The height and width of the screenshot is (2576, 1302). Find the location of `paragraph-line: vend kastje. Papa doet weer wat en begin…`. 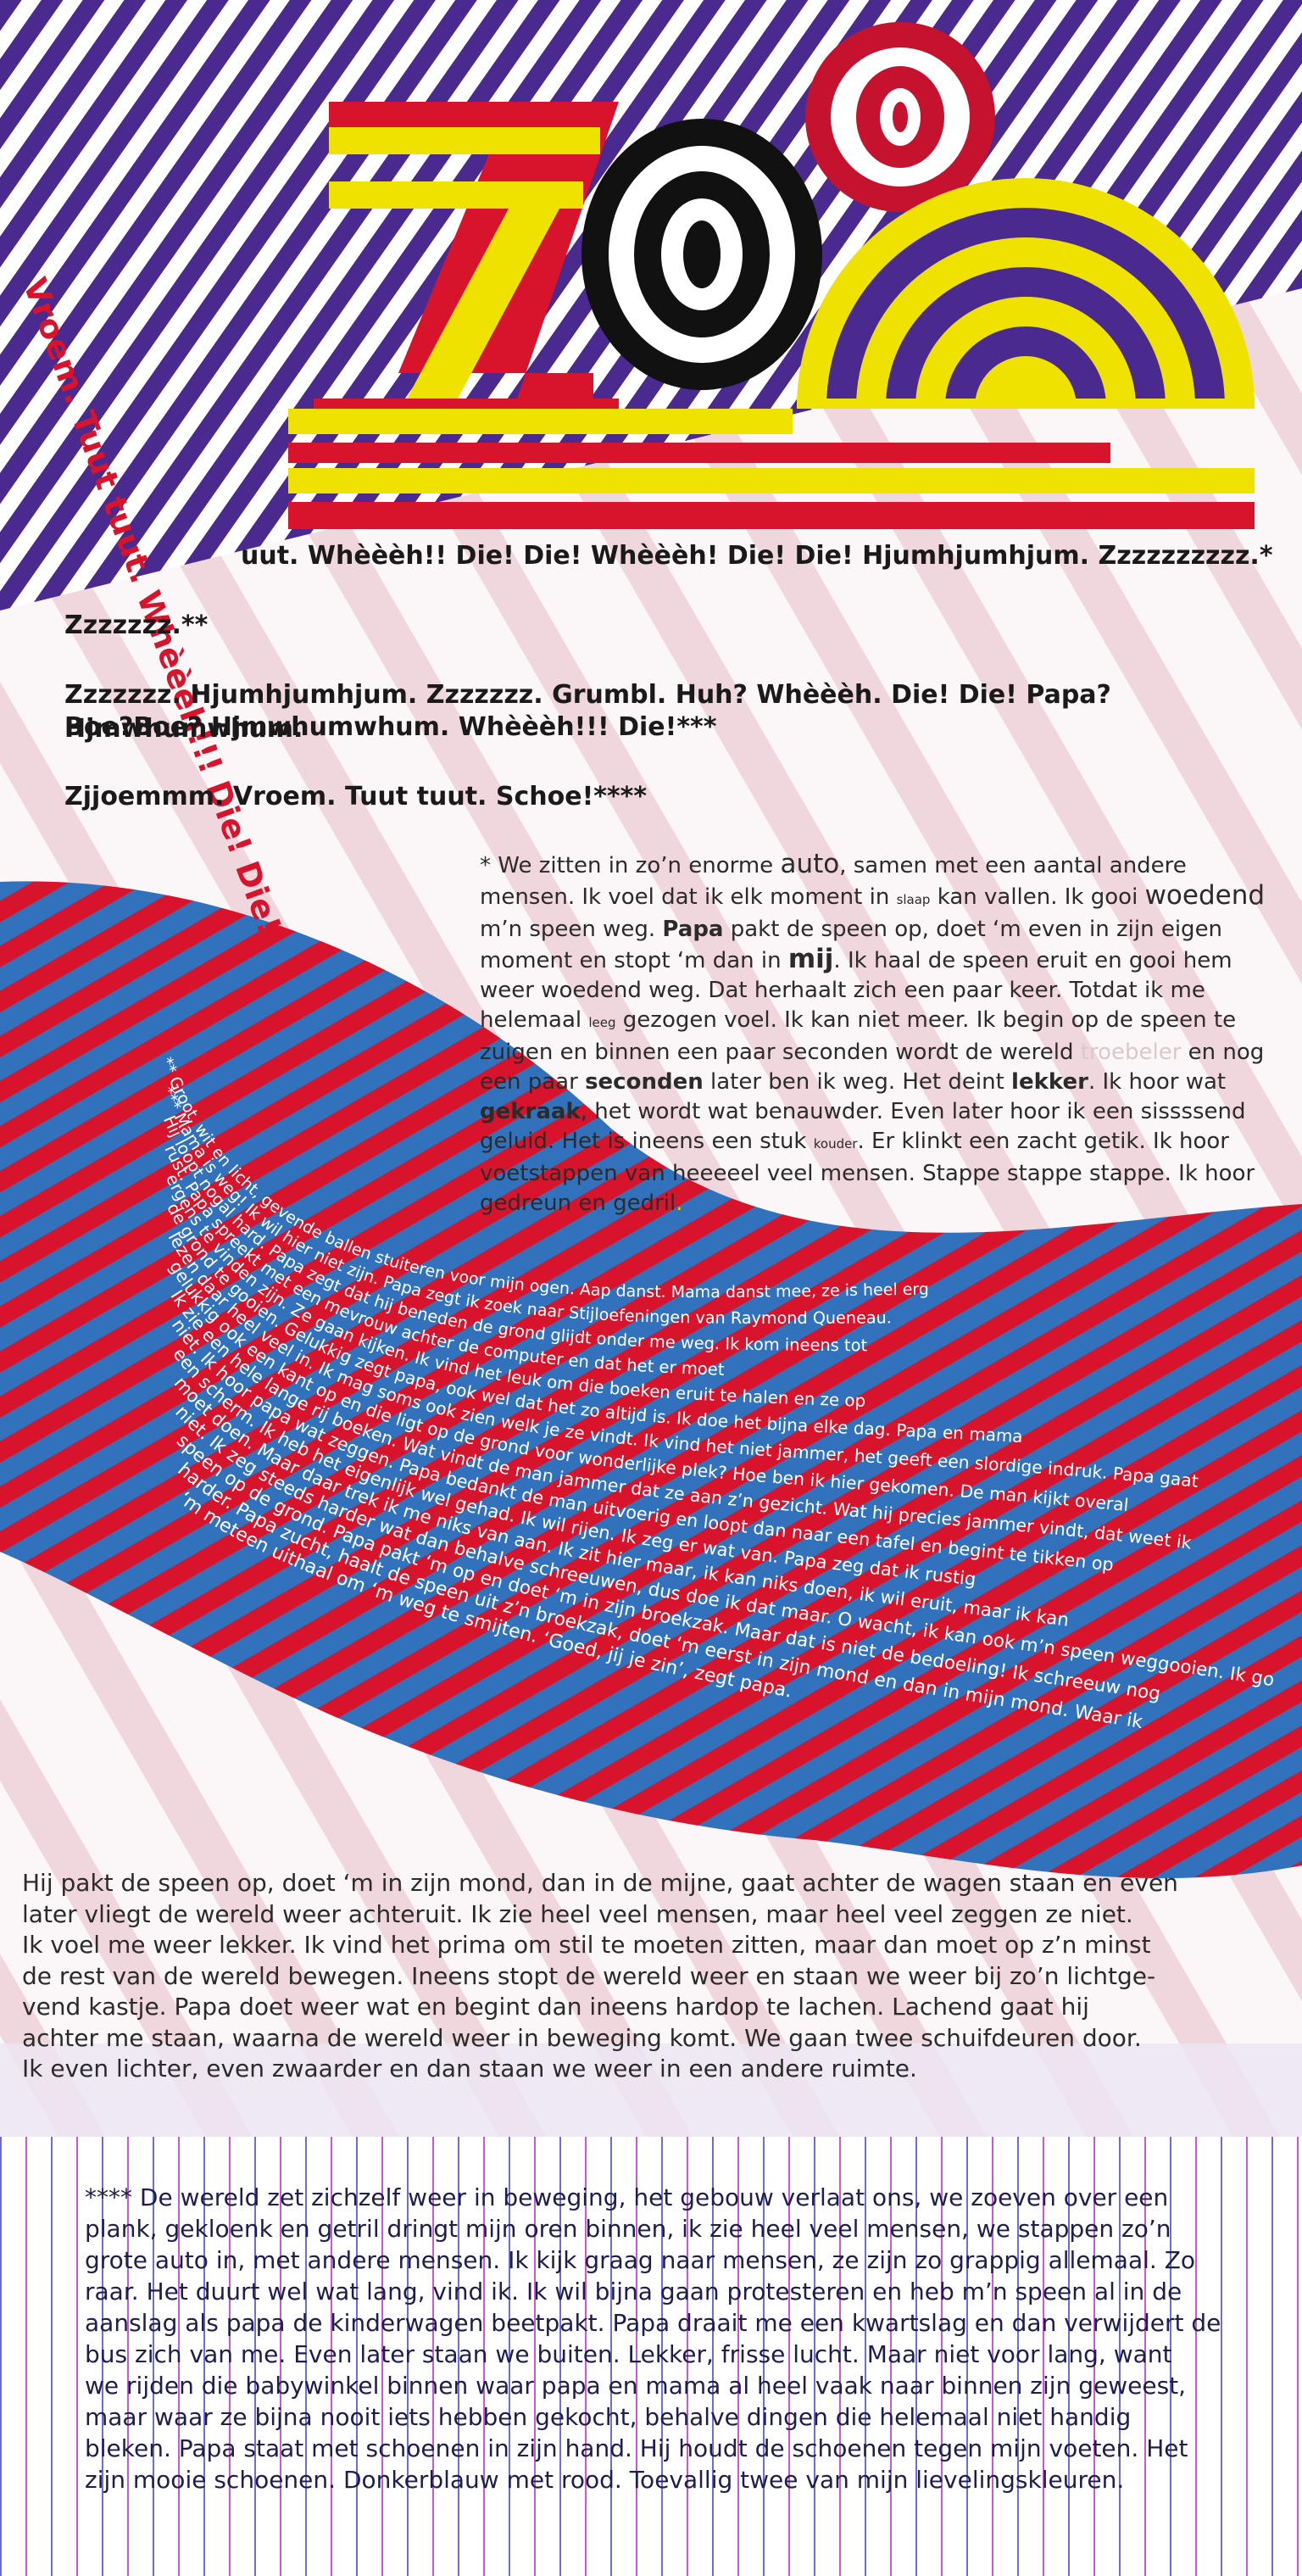

paragraph-line: vend kastje. Papa doet weer wat en begin… is located at coordinates (555, 2007).